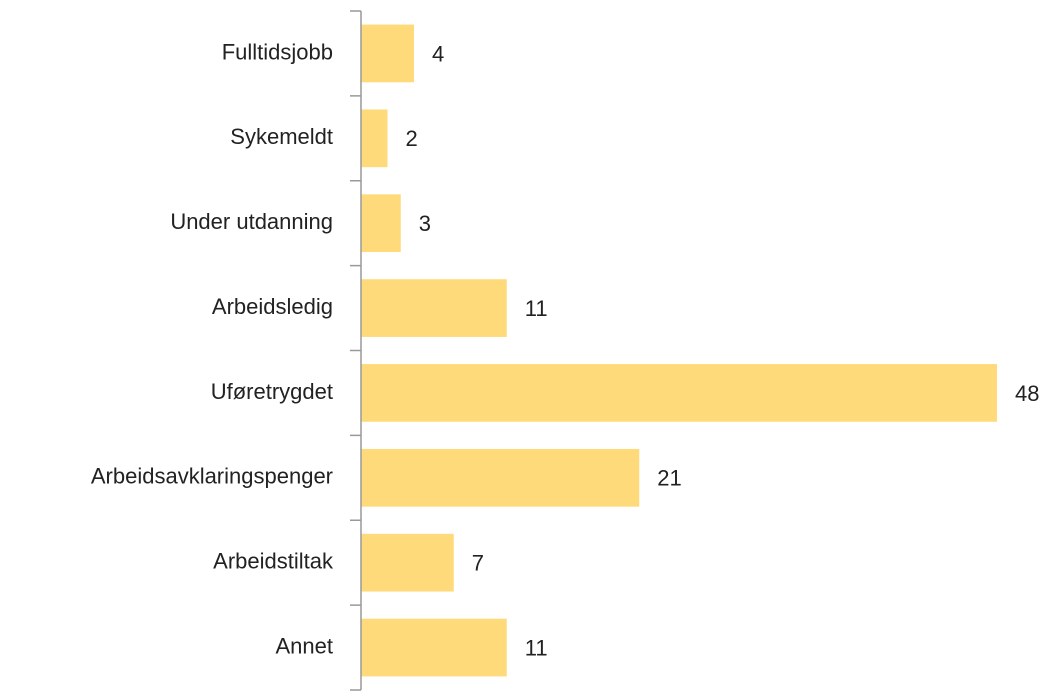  What do you see at coordinates (277, 51) in the screenshot?
I see `y-tick-label: Fulltidsjobb` at bounding box center [277, 51].